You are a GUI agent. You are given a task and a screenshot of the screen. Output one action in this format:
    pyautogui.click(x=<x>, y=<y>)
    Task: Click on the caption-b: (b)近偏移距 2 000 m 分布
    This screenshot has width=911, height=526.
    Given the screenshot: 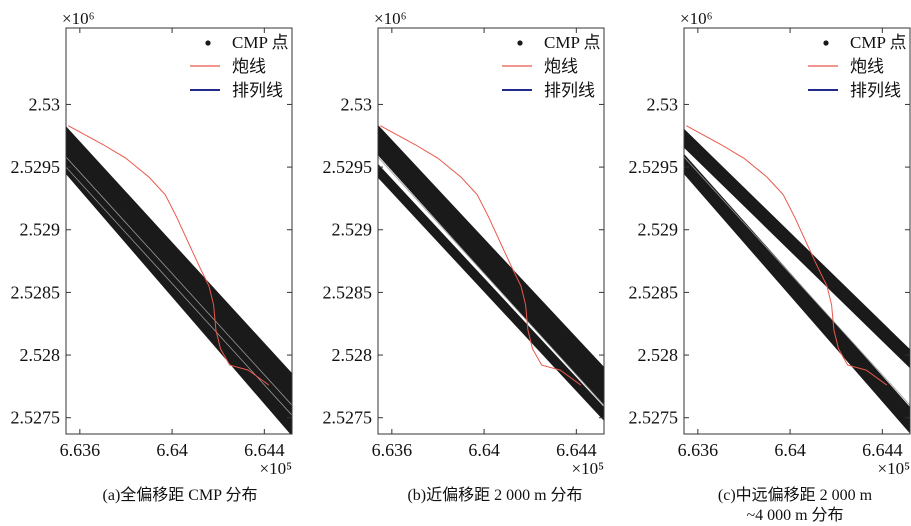 What is the action you would take?
    pyautogui.click(x=495, y=495)
    